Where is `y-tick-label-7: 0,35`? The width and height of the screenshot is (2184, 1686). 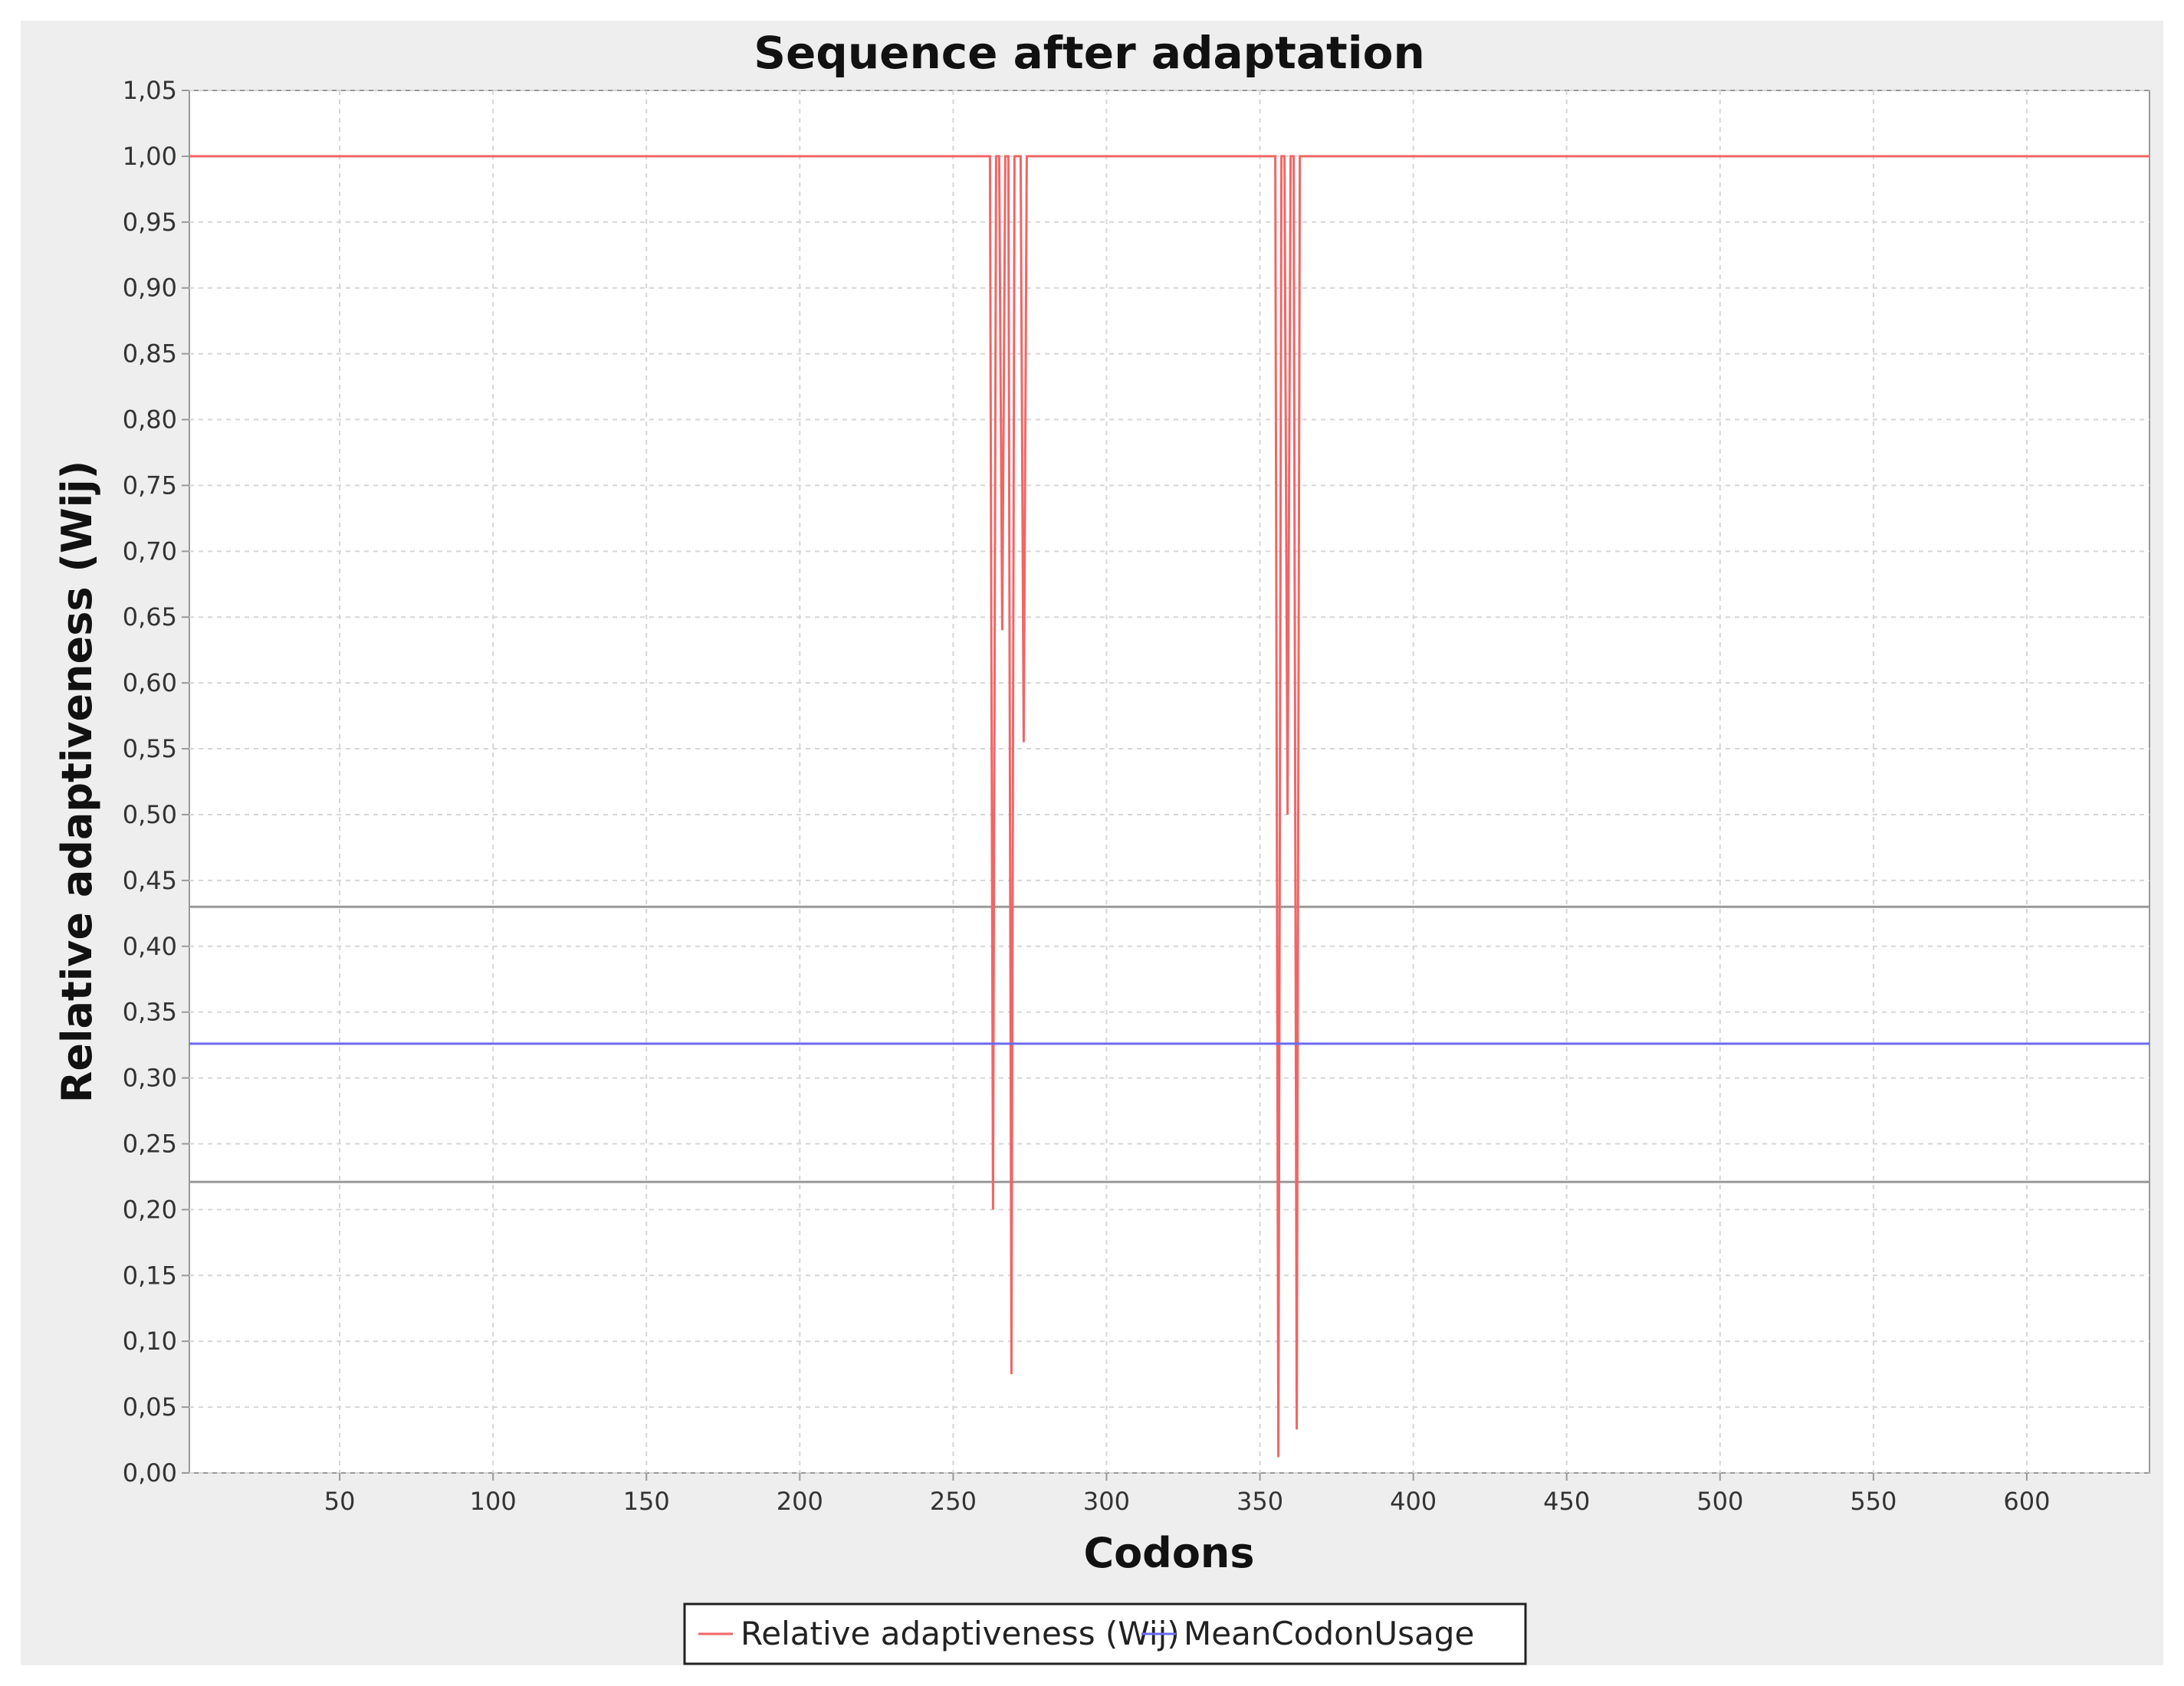
y-tick-label-7: 0,35 is located at coordinates (150, 1012).